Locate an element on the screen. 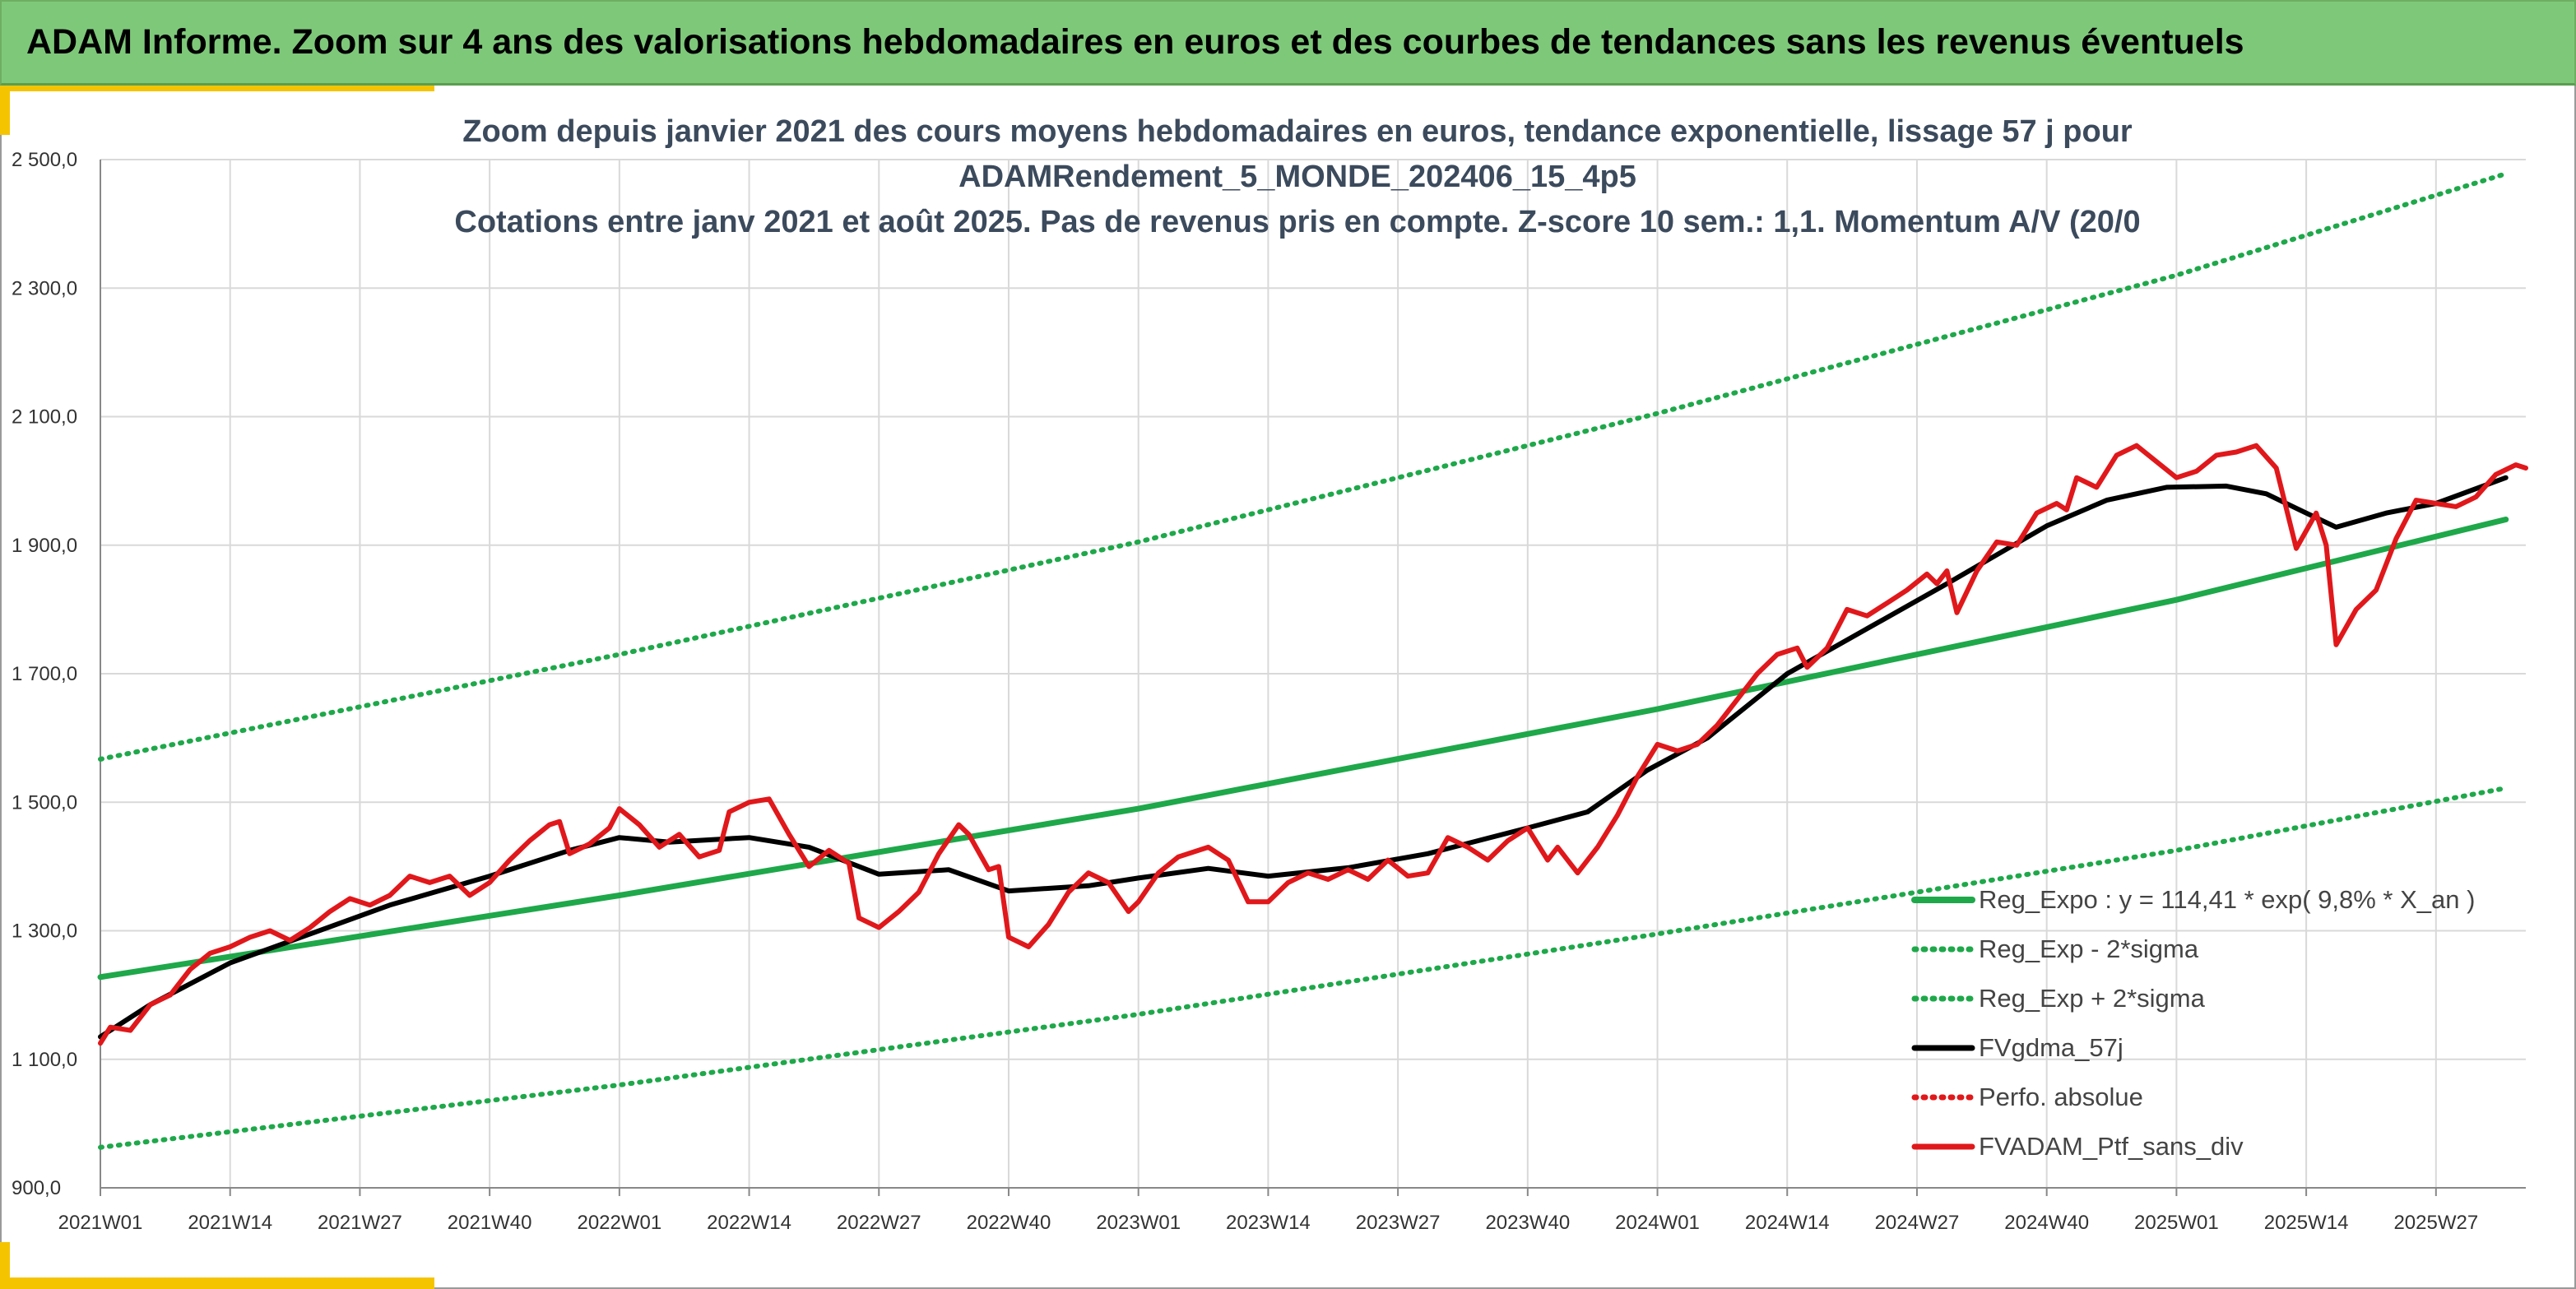  chart-title-line-2: ADAMRendement_5_MONDE_202406_15_4p5 is located at coordinates (1297, 177).